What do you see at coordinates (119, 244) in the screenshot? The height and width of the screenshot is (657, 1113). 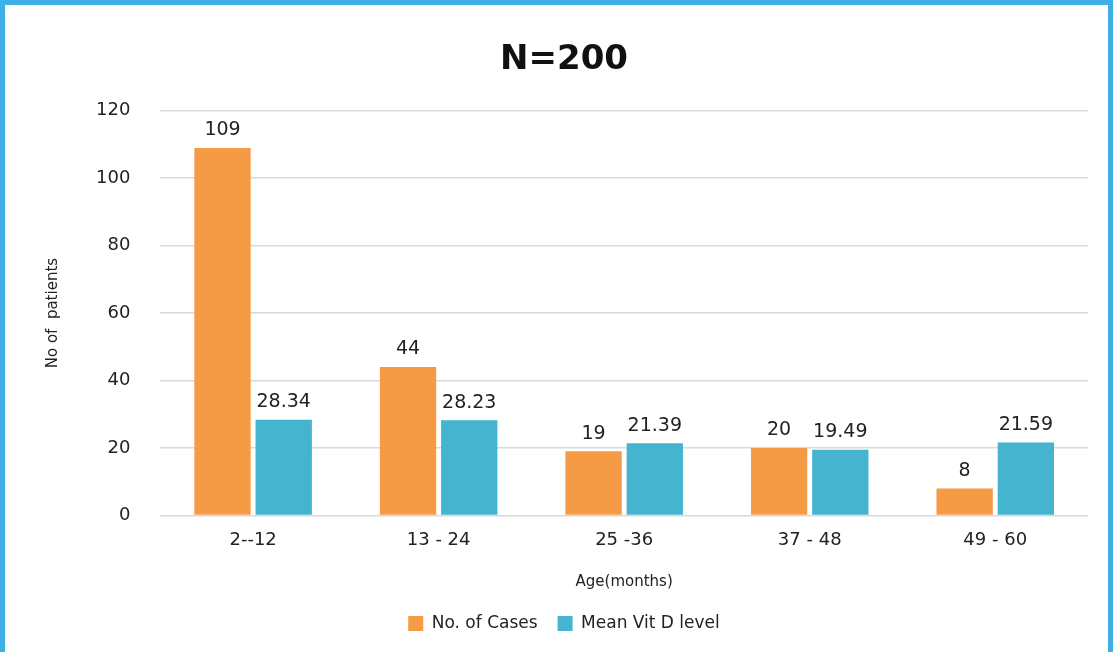 I see `y-tick-label: 80` at bounding box center [119, 244].